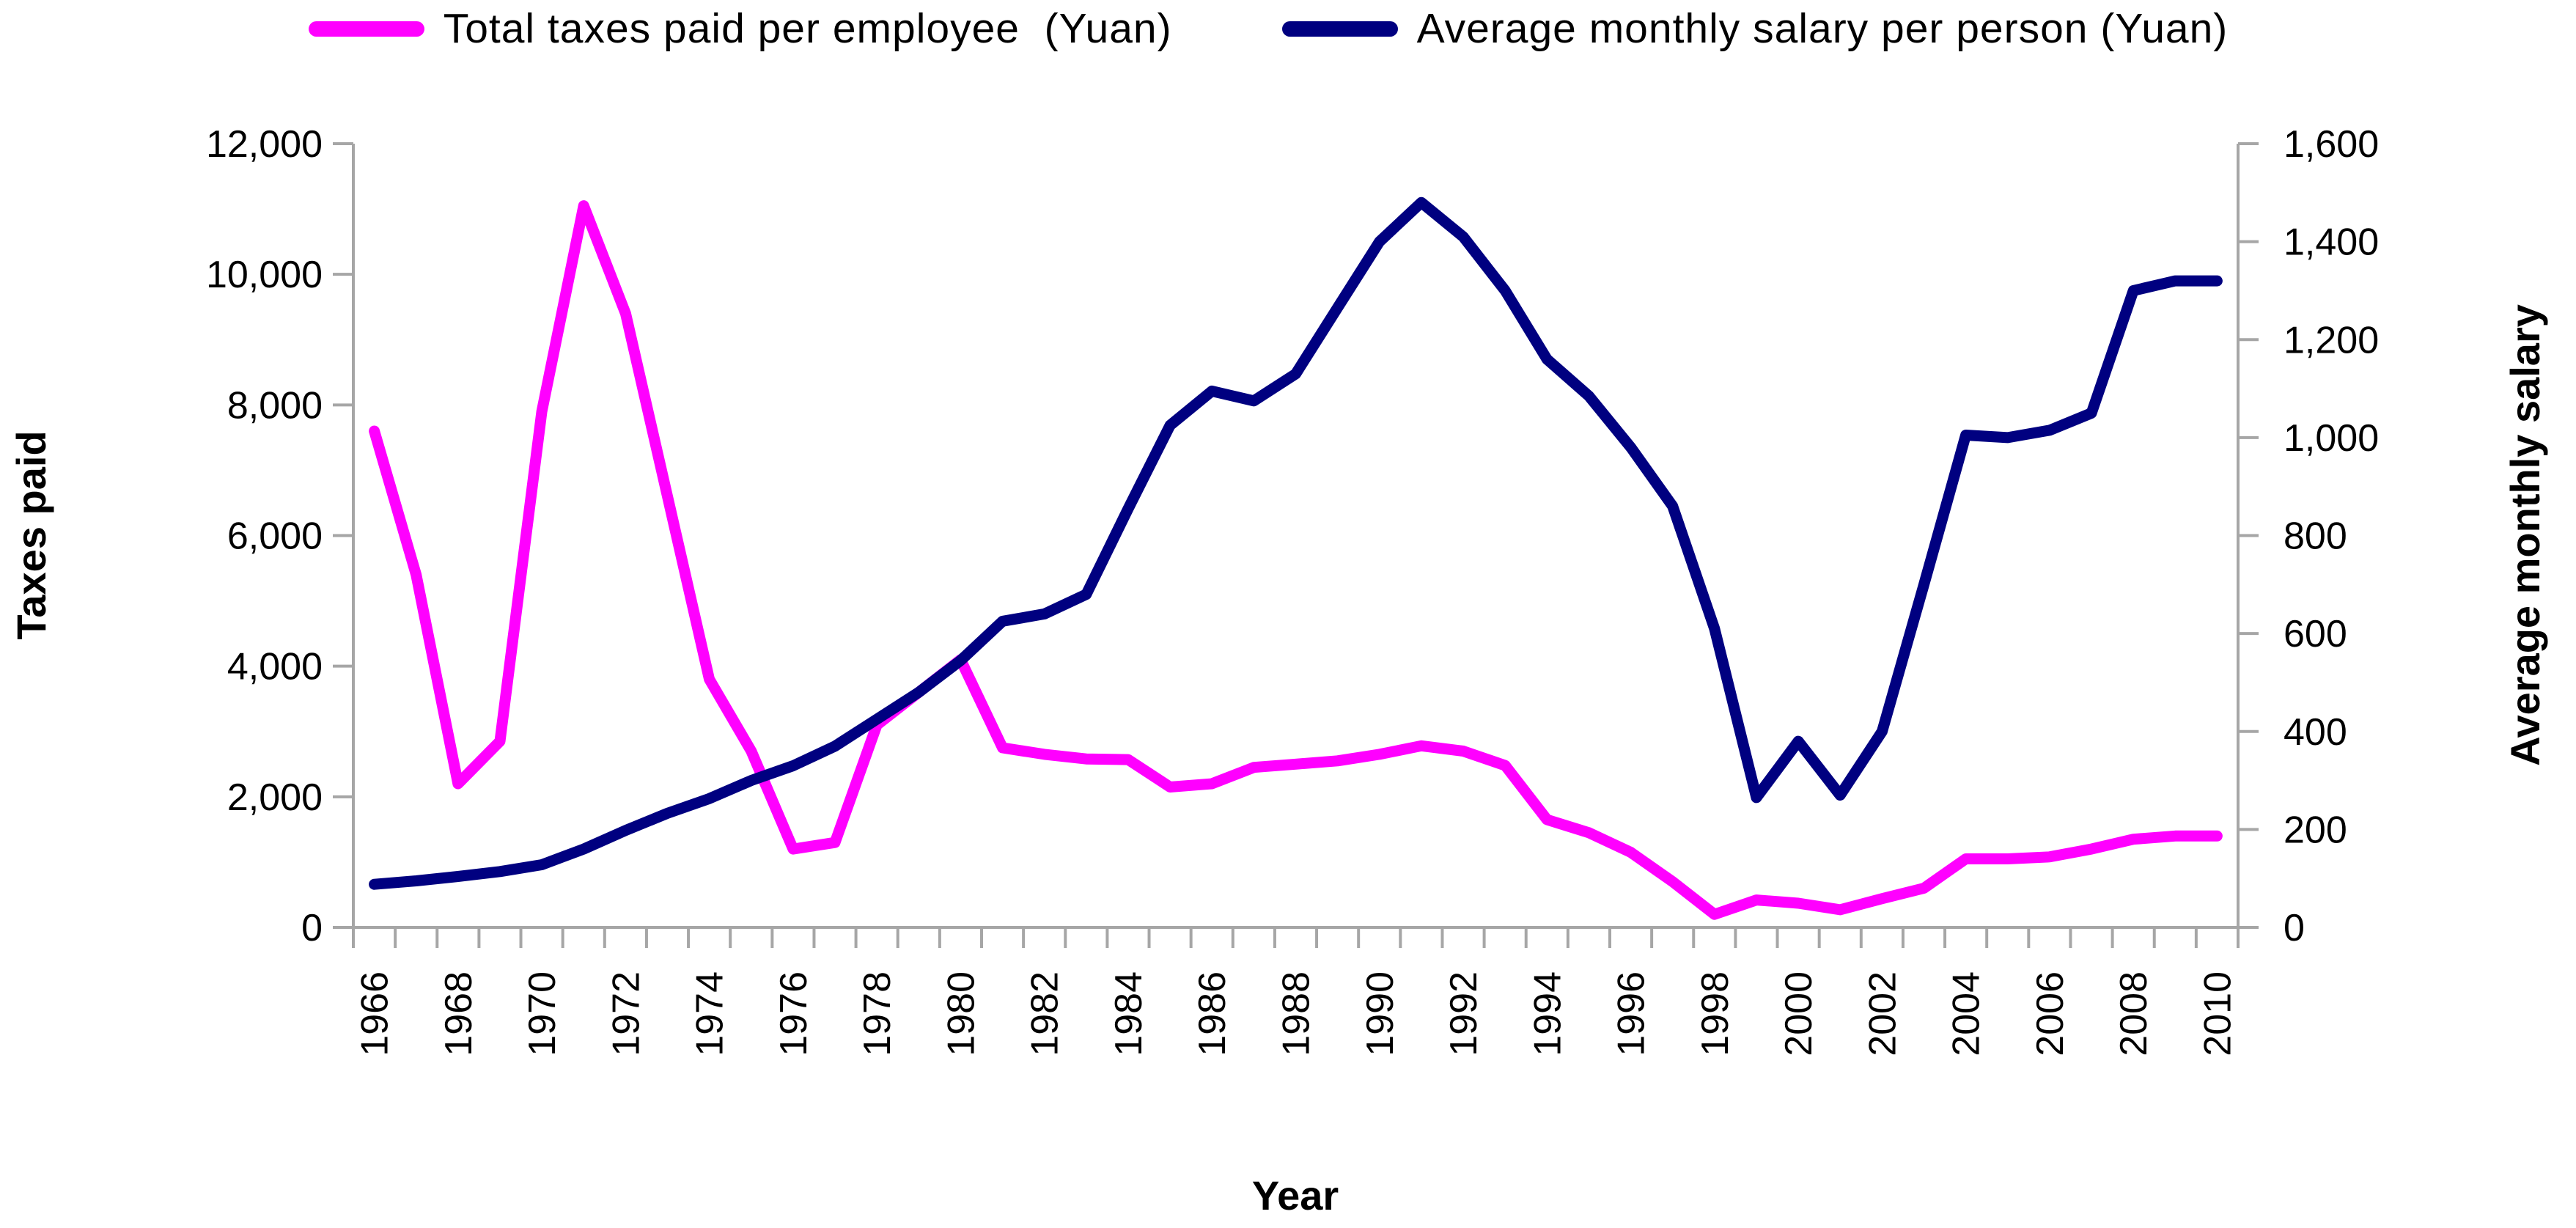 This screenshot has height=1228, width=2576. I want to click on x-axis-year-label: 1990, so click(1380, 1013).